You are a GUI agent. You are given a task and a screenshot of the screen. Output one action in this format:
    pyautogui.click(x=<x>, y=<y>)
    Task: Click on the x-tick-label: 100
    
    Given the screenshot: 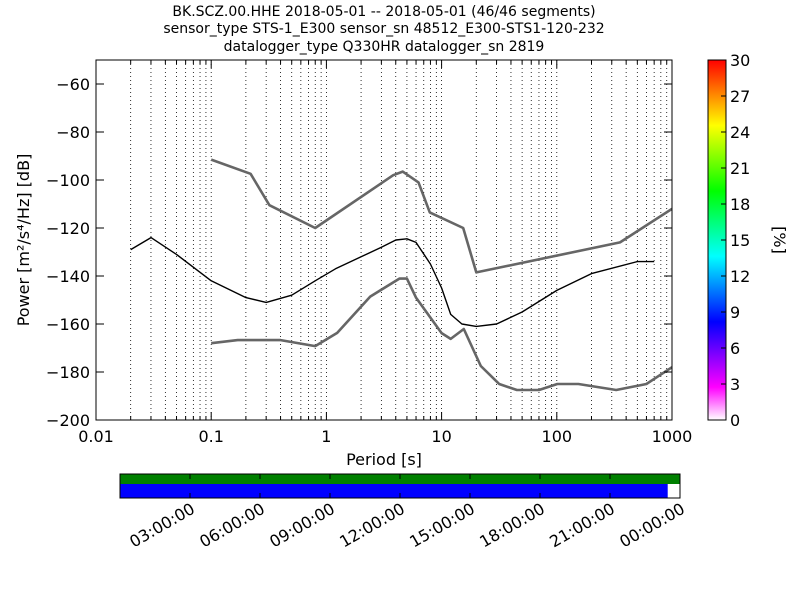 What is the action you would take?
    pyautogui.click(x=557, y=436)
    